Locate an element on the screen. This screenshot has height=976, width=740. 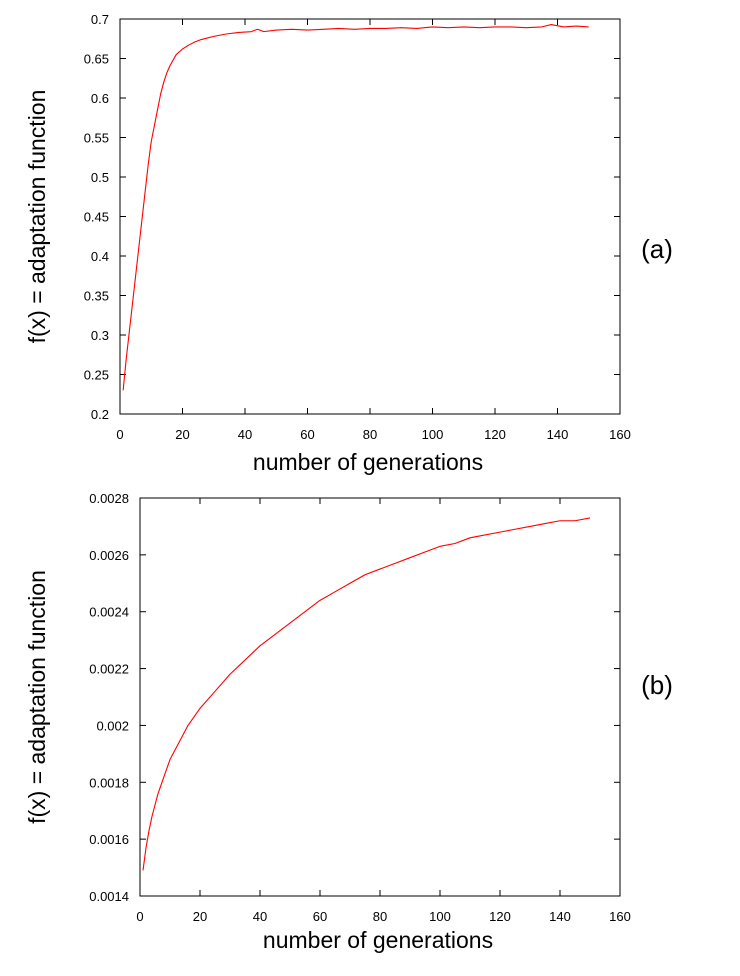
y-tick-label: 0.002 is located at coordinates (112, 725).